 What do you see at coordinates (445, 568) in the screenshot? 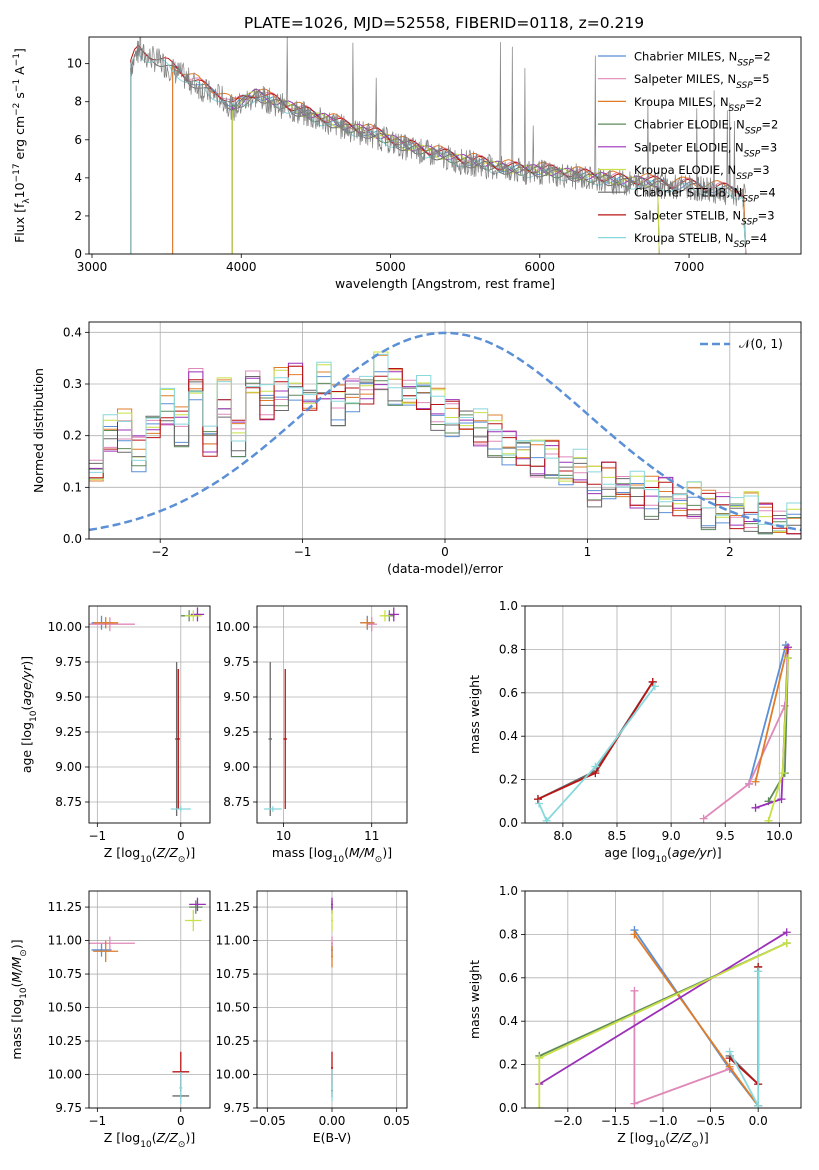
I see `x-axis-label: (data-model)/error` at bounding box center [445, 568].